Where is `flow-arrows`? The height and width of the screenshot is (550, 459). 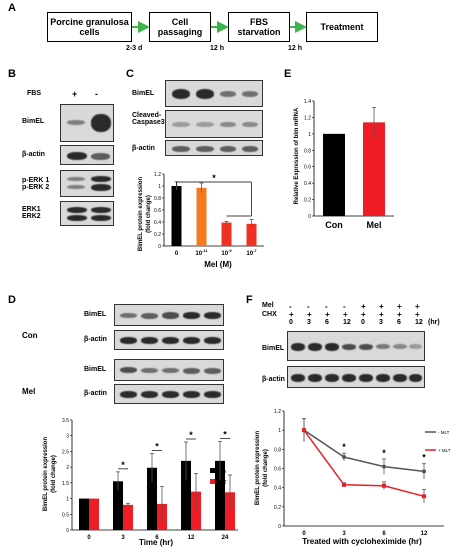
flow-arrows is located at coordinates (219, 27).